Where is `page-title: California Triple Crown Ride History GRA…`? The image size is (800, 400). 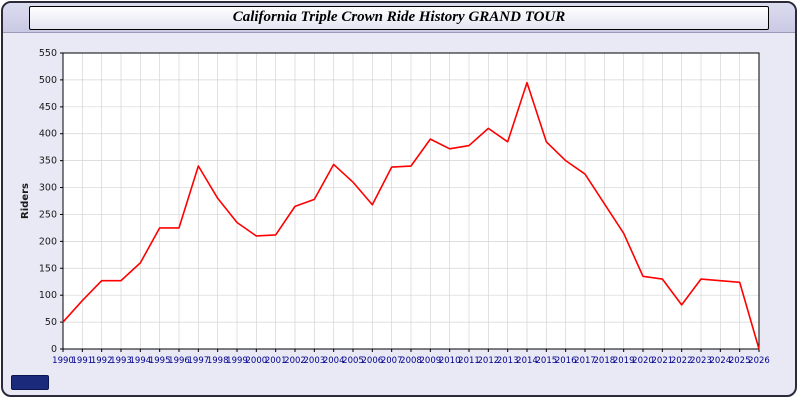
page-title: California Triple Crown Ride History GRA… is located at coordinates (399, 17).